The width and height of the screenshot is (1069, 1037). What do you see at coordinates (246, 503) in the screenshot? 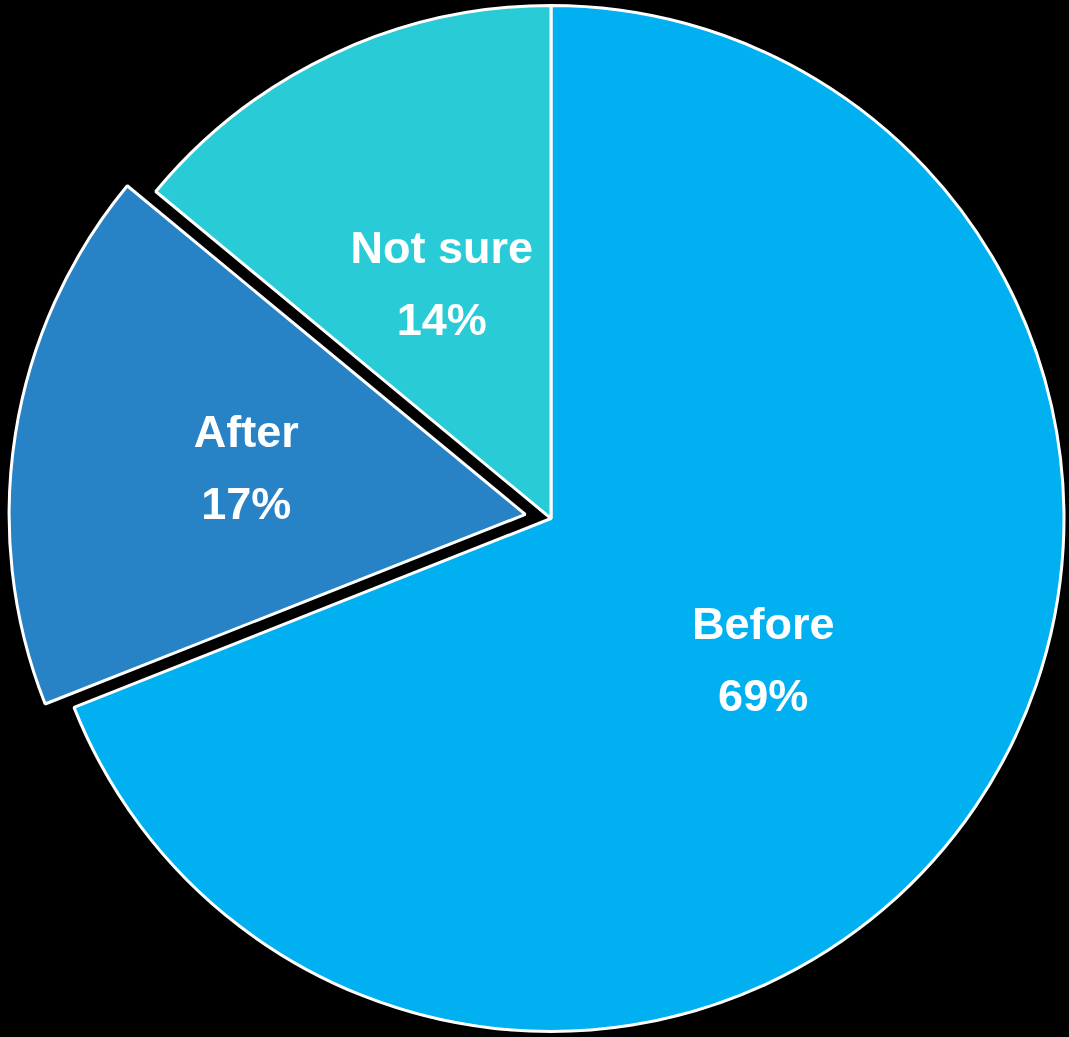
I see `data-label: 17%` at bounding box center [246, 503].